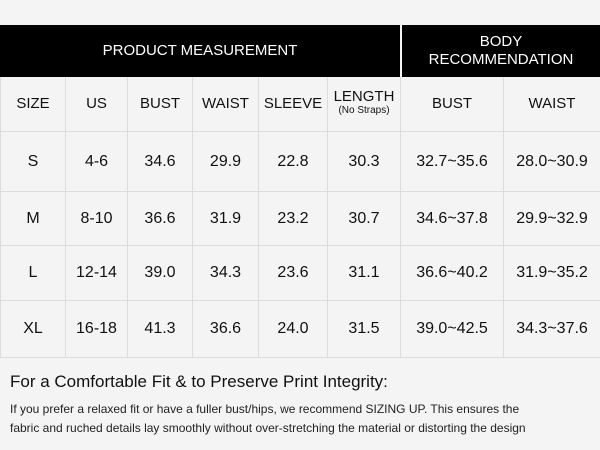 This screenshot has height=450, width=600. What do you see at coordinates (159, 329) in the screenshot?
I see `table-cell: 41.3` at bounding box center [159, 329].